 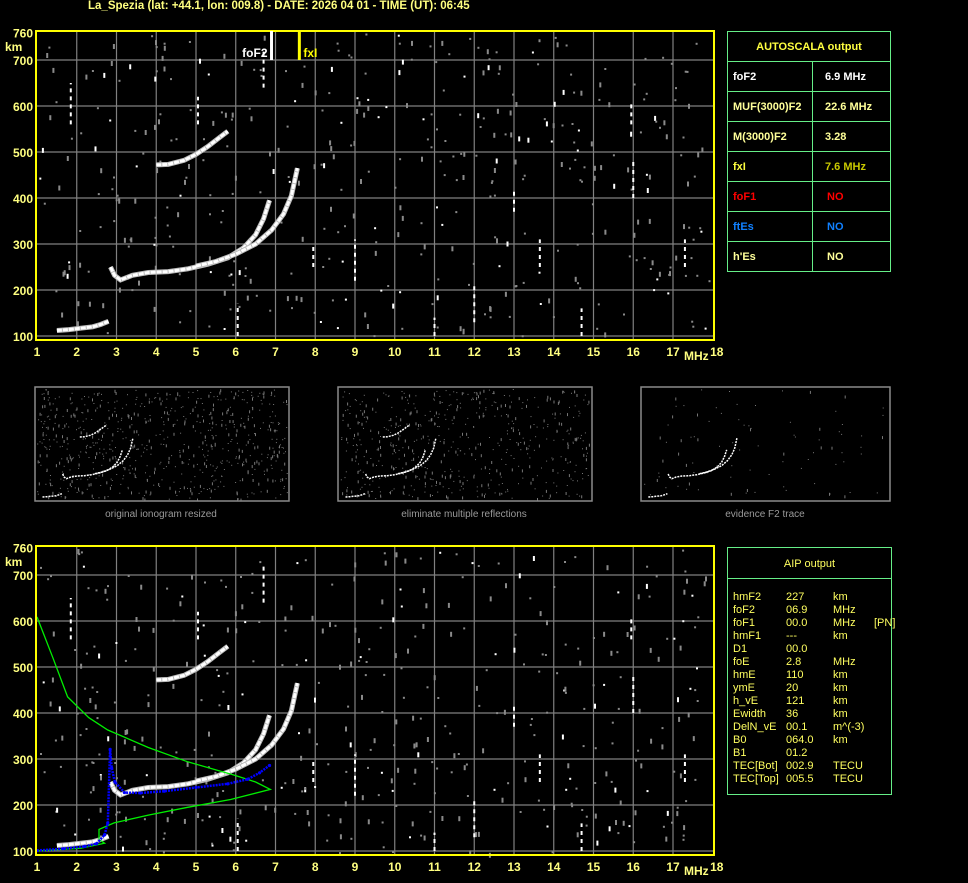 I want to click on aip-trace-line, so click(x=153, y=800).